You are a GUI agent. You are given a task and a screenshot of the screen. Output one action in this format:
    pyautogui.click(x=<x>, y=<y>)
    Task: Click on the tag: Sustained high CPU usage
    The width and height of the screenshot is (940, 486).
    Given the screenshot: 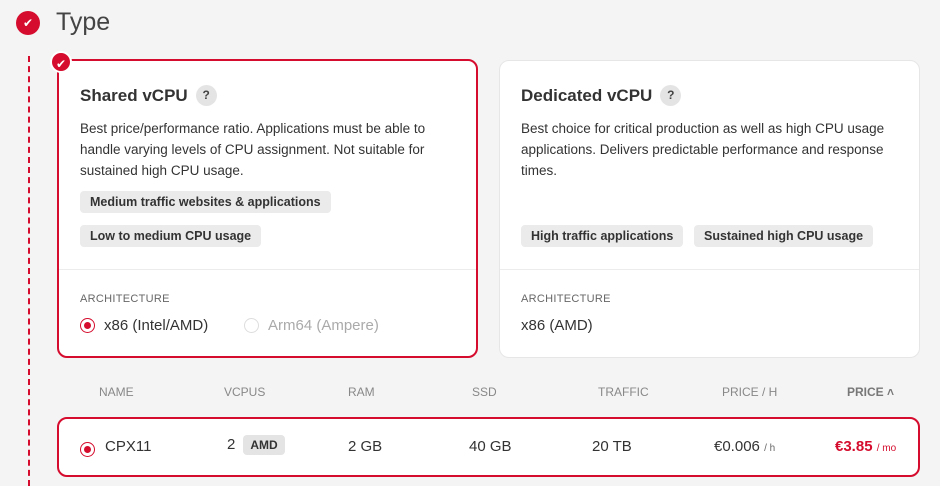 What is the action you would take?
    pyautogui.click(x=784, y=236)
    